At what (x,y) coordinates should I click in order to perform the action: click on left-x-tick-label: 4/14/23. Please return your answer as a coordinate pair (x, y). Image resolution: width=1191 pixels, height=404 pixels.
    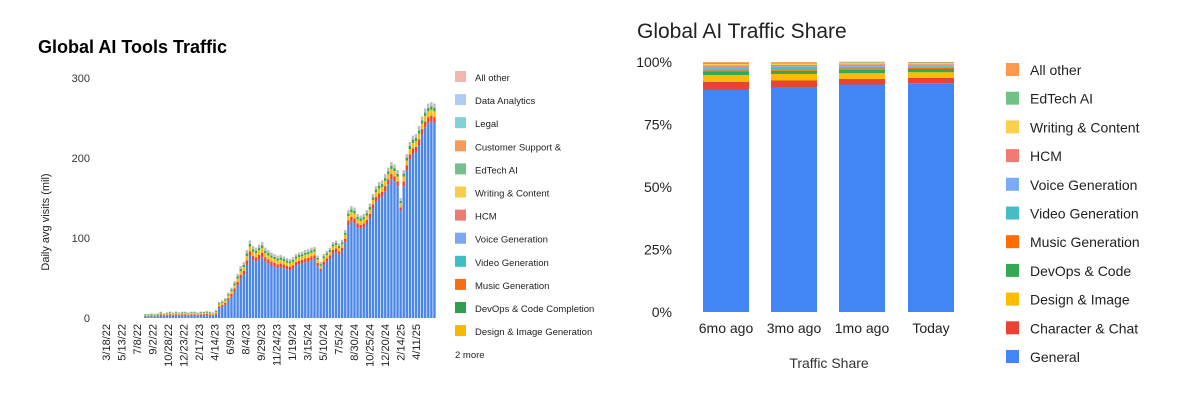
    Looking at the image, I should click on (215, 342).